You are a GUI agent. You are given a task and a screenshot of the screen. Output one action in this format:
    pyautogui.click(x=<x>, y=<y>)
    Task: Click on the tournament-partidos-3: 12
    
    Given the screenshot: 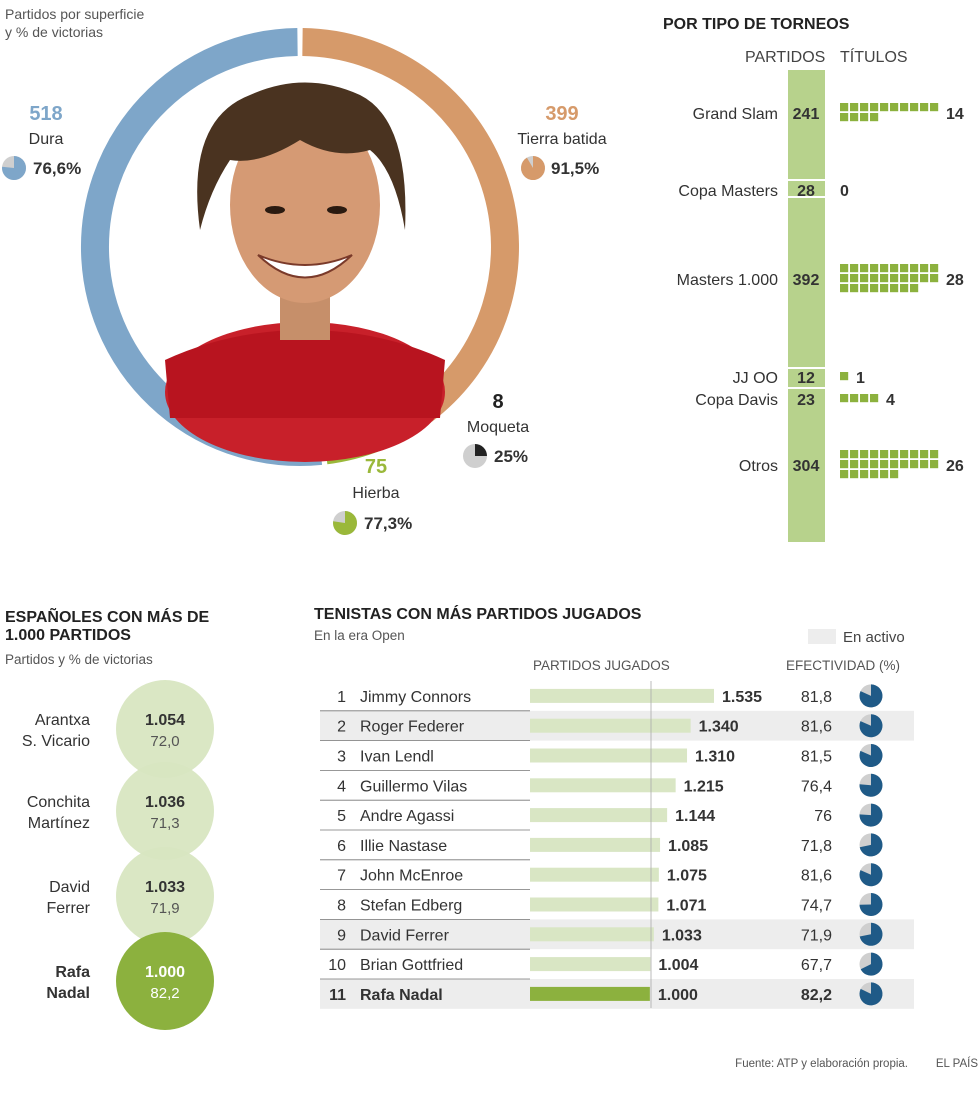 What is the action you would take?
    pyautogui.click(x=806, y=378)
    